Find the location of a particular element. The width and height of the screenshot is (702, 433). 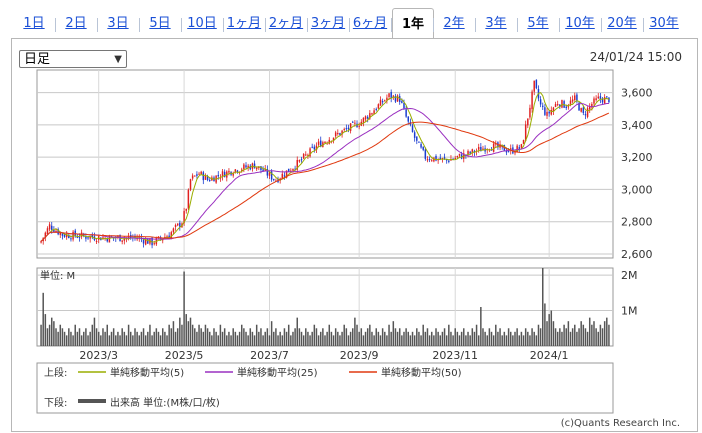

tab-0: 1日 is located at coordinates (34, 23).